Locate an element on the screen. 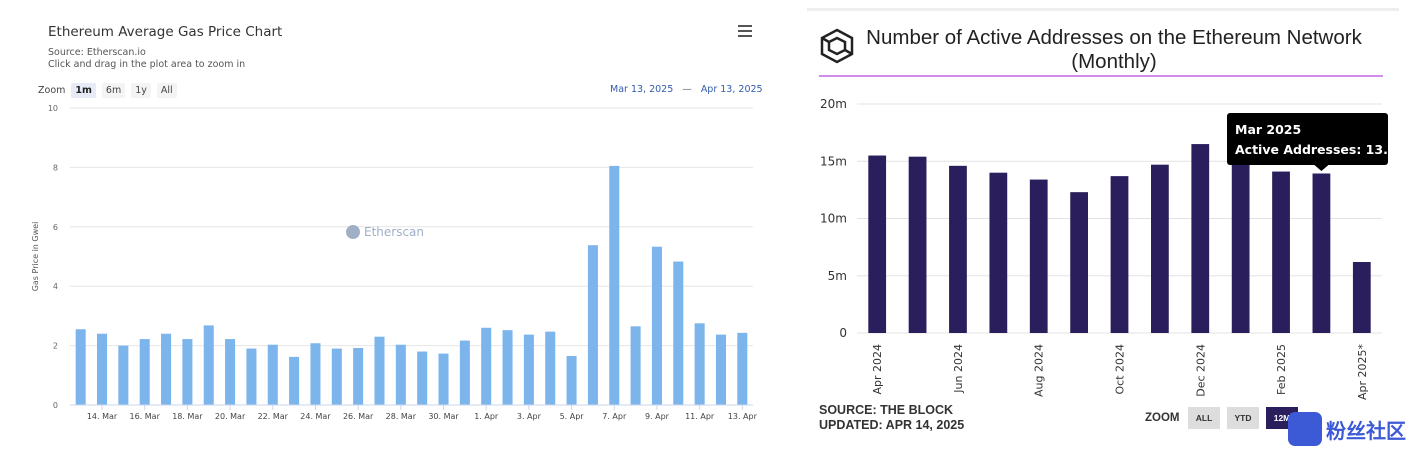 This screenshot has width=1415, height=449. bar-4-apr is located at coordinates (550, 368).